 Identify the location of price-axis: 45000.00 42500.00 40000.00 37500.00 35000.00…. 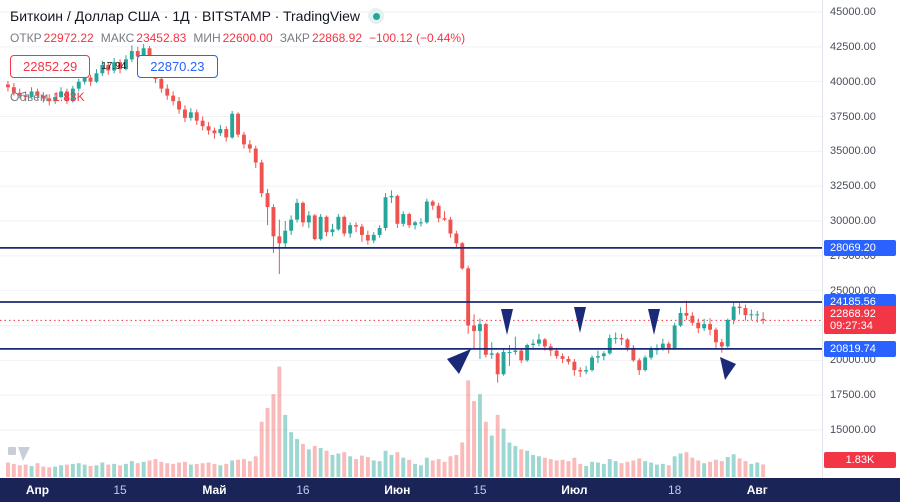
(861, 239).